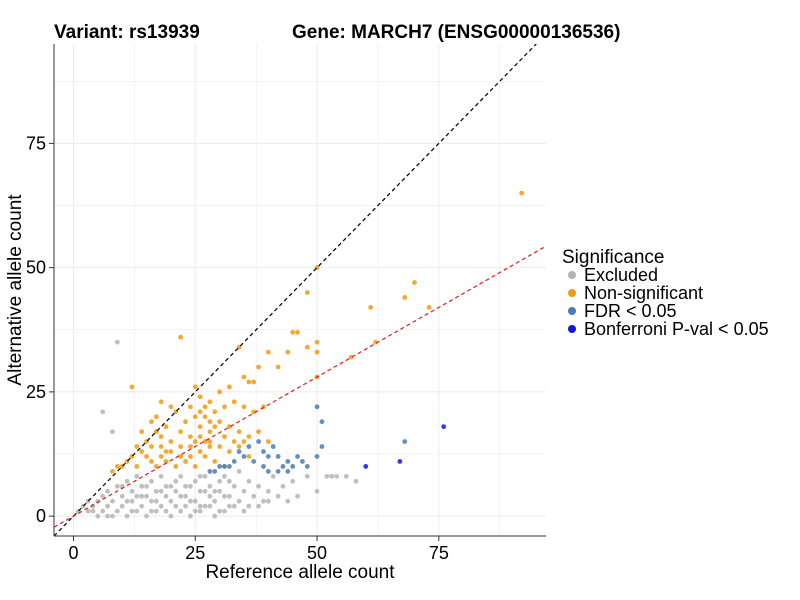  I want to click on y-tick-label: 50, so click(36, 268).